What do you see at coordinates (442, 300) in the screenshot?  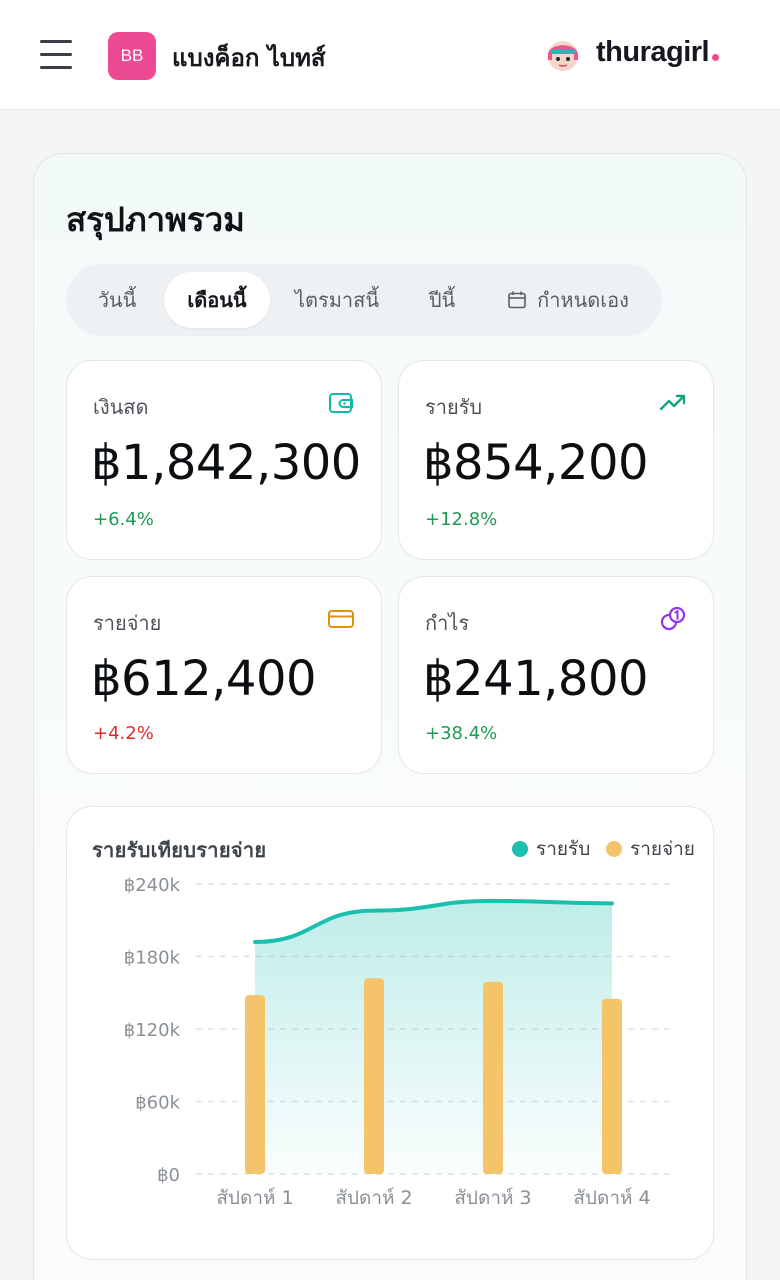 I see `tab-this-year: ปีนี้` at bounding box center [442, 300].